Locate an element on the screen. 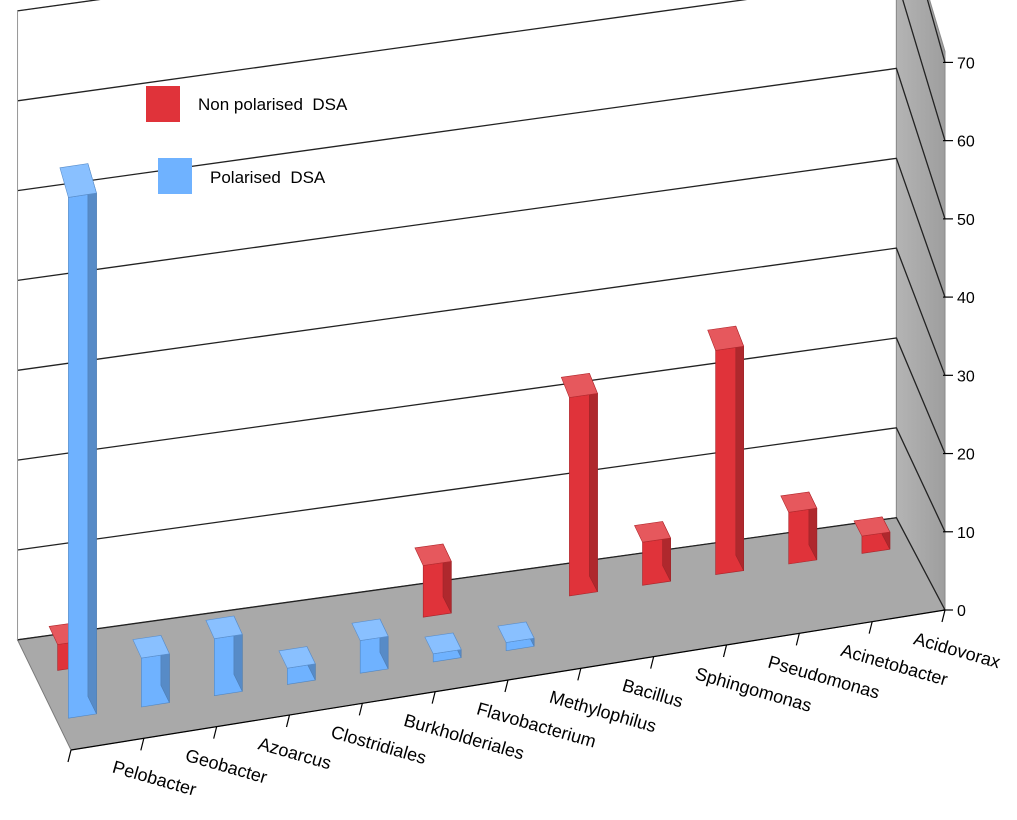 Image resolution: width=1017 pixels, height=820 pixels. legend-label-non-polarised: Non polarised DSA is located at coordinates (273, 104).